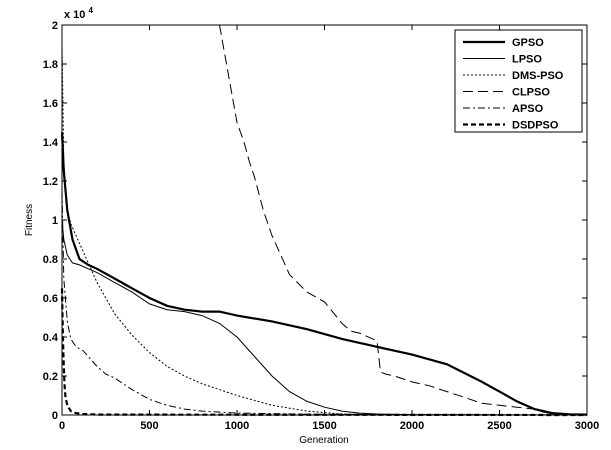  What do you see at coordinates (51, 338) in the screenshot?
I see `y-tick-label: 0.4` at bounding box center [51, 338].